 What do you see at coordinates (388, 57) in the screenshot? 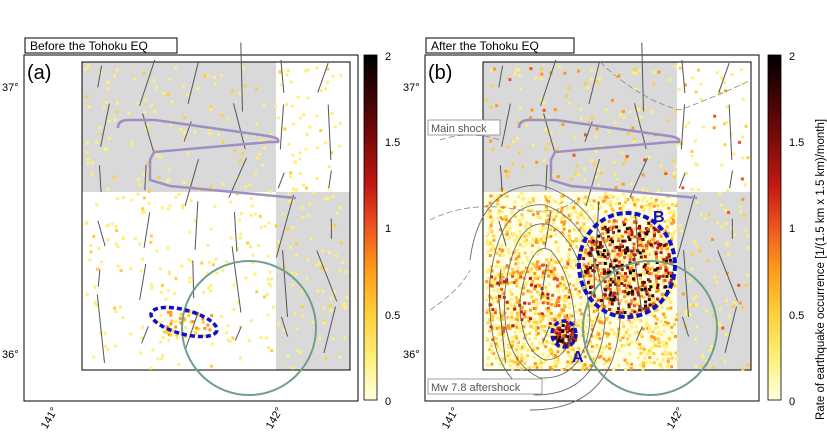
I see `colorbar-tick-a-2: 2` at bounding box center [388, 57].